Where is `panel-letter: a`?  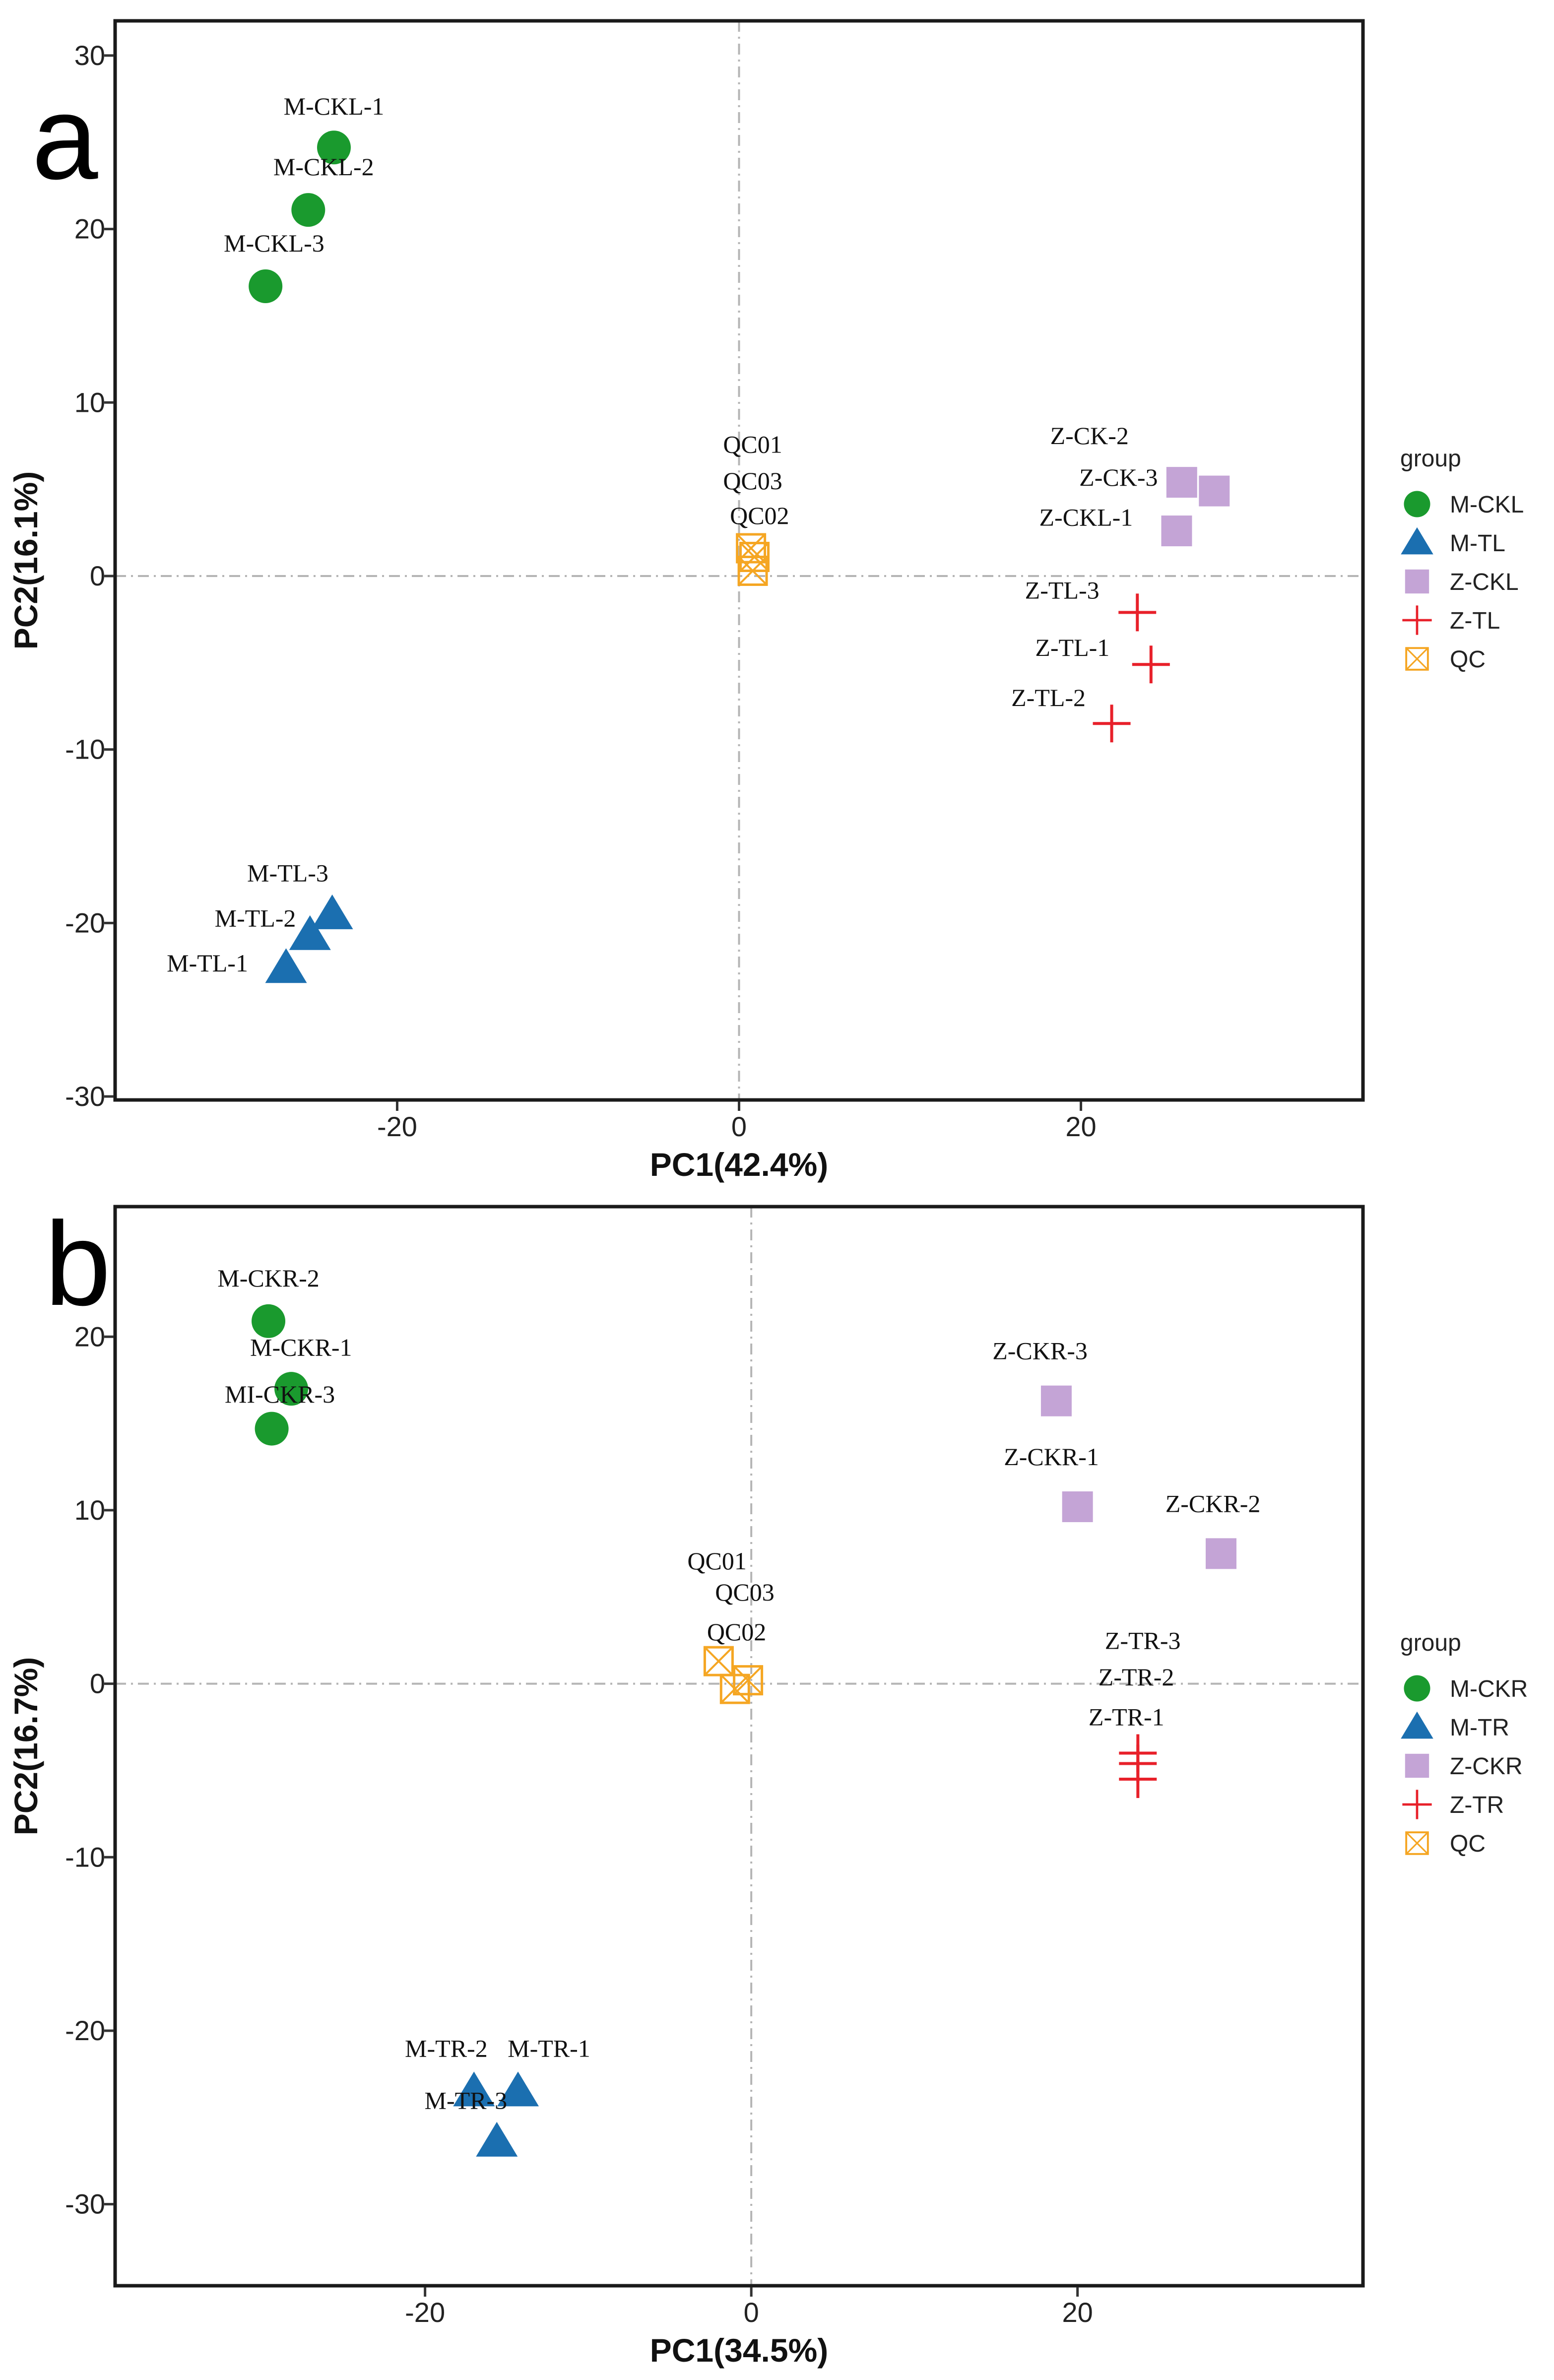 panel-letter: a is located at coordinates (65, 137).